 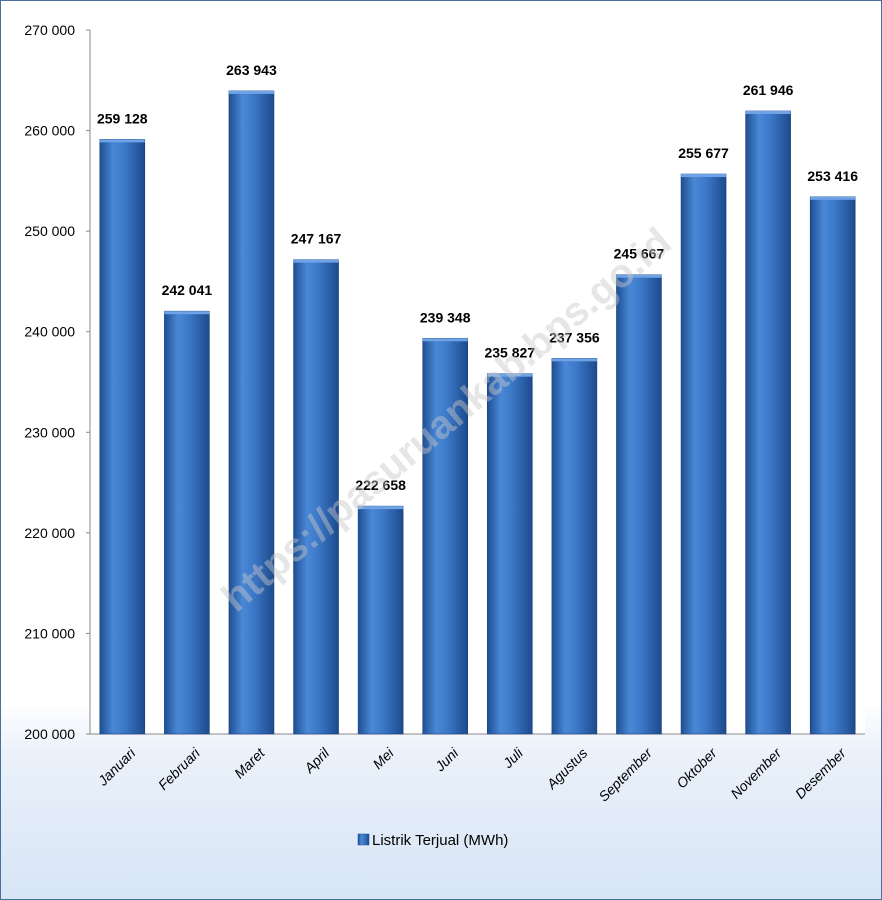 I want to click on category-label: Desember, so click(x=821, y=773).